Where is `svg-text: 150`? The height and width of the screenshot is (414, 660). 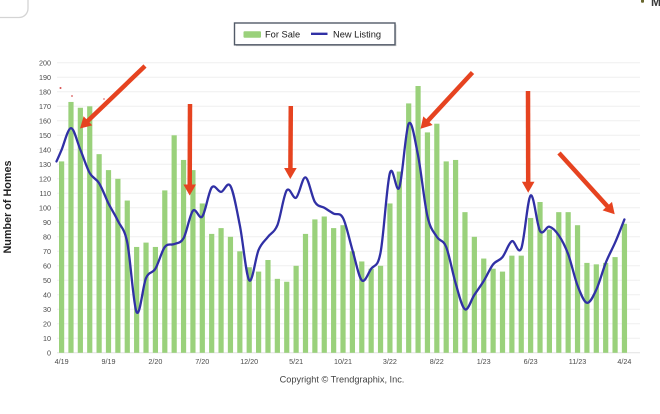 svg-text: 150 is located at coordinates (45, 135).